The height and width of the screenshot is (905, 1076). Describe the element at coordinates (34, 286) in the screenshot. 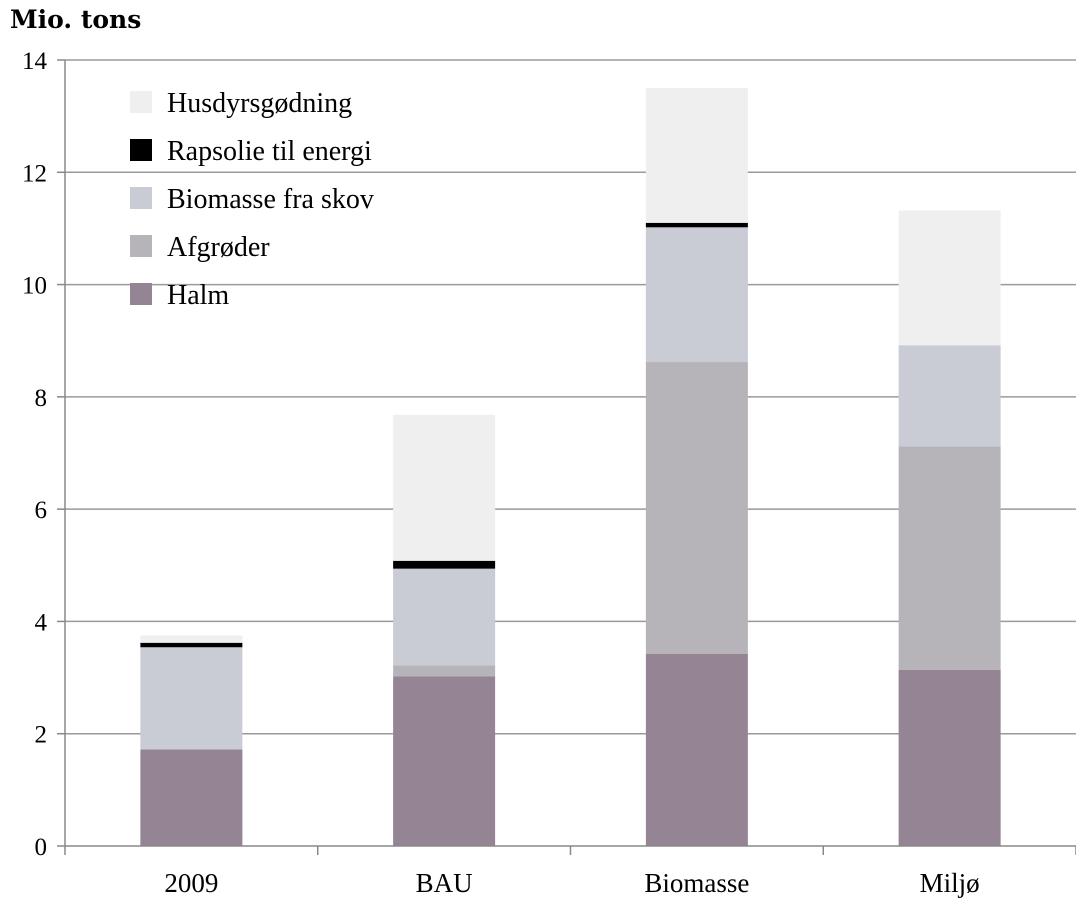

I see `y-tick-label: 10` at that location.